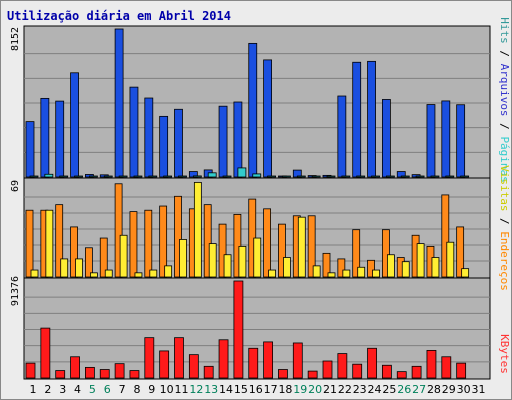  Describe the element at coordinates (460, 252) in the screenshot. I see `middle-bar-endereços-day-30` at that location.